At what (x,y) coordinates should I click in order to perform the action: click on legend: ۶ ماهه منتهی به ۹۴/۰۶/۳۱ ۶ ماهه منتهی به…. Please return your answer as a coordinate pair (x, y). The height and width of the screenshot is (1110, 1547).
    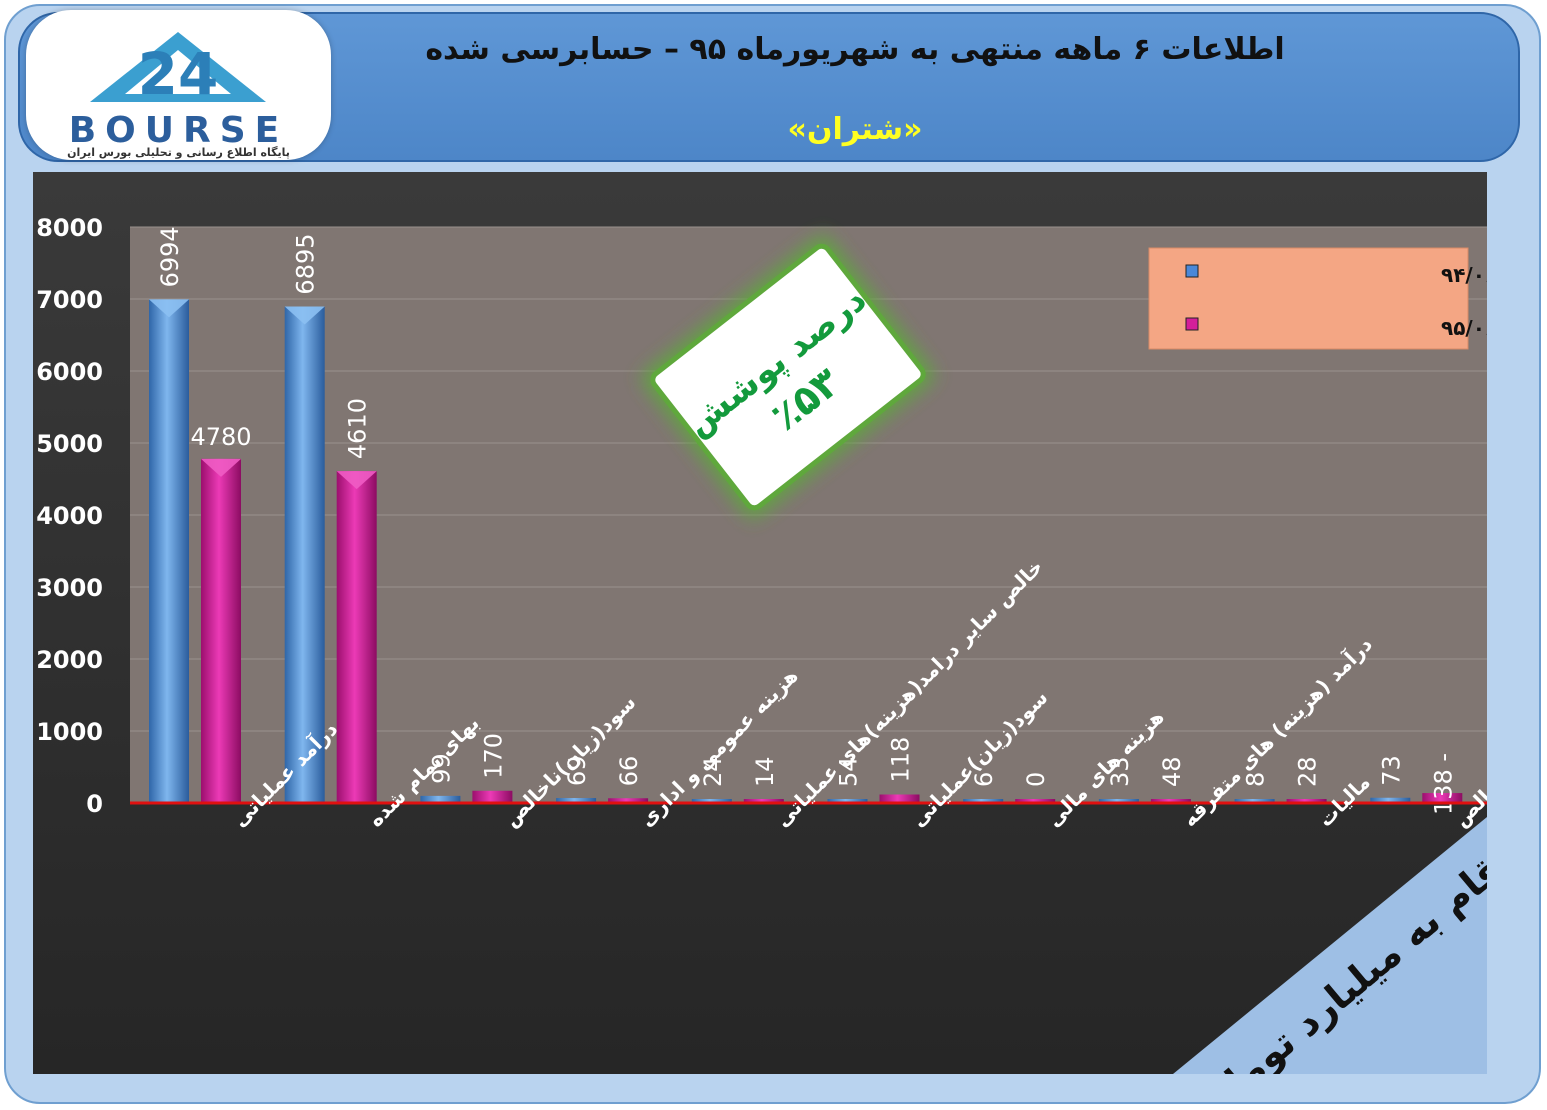
    Looking at the image, I should click on (1347, 298).